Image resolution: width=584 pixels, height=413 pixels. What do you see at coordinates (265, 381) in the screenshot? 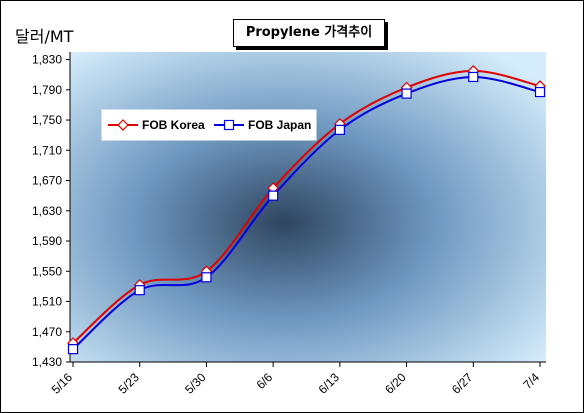
I see `x-tick-label: 6/6` at bounding box center [265, 381].